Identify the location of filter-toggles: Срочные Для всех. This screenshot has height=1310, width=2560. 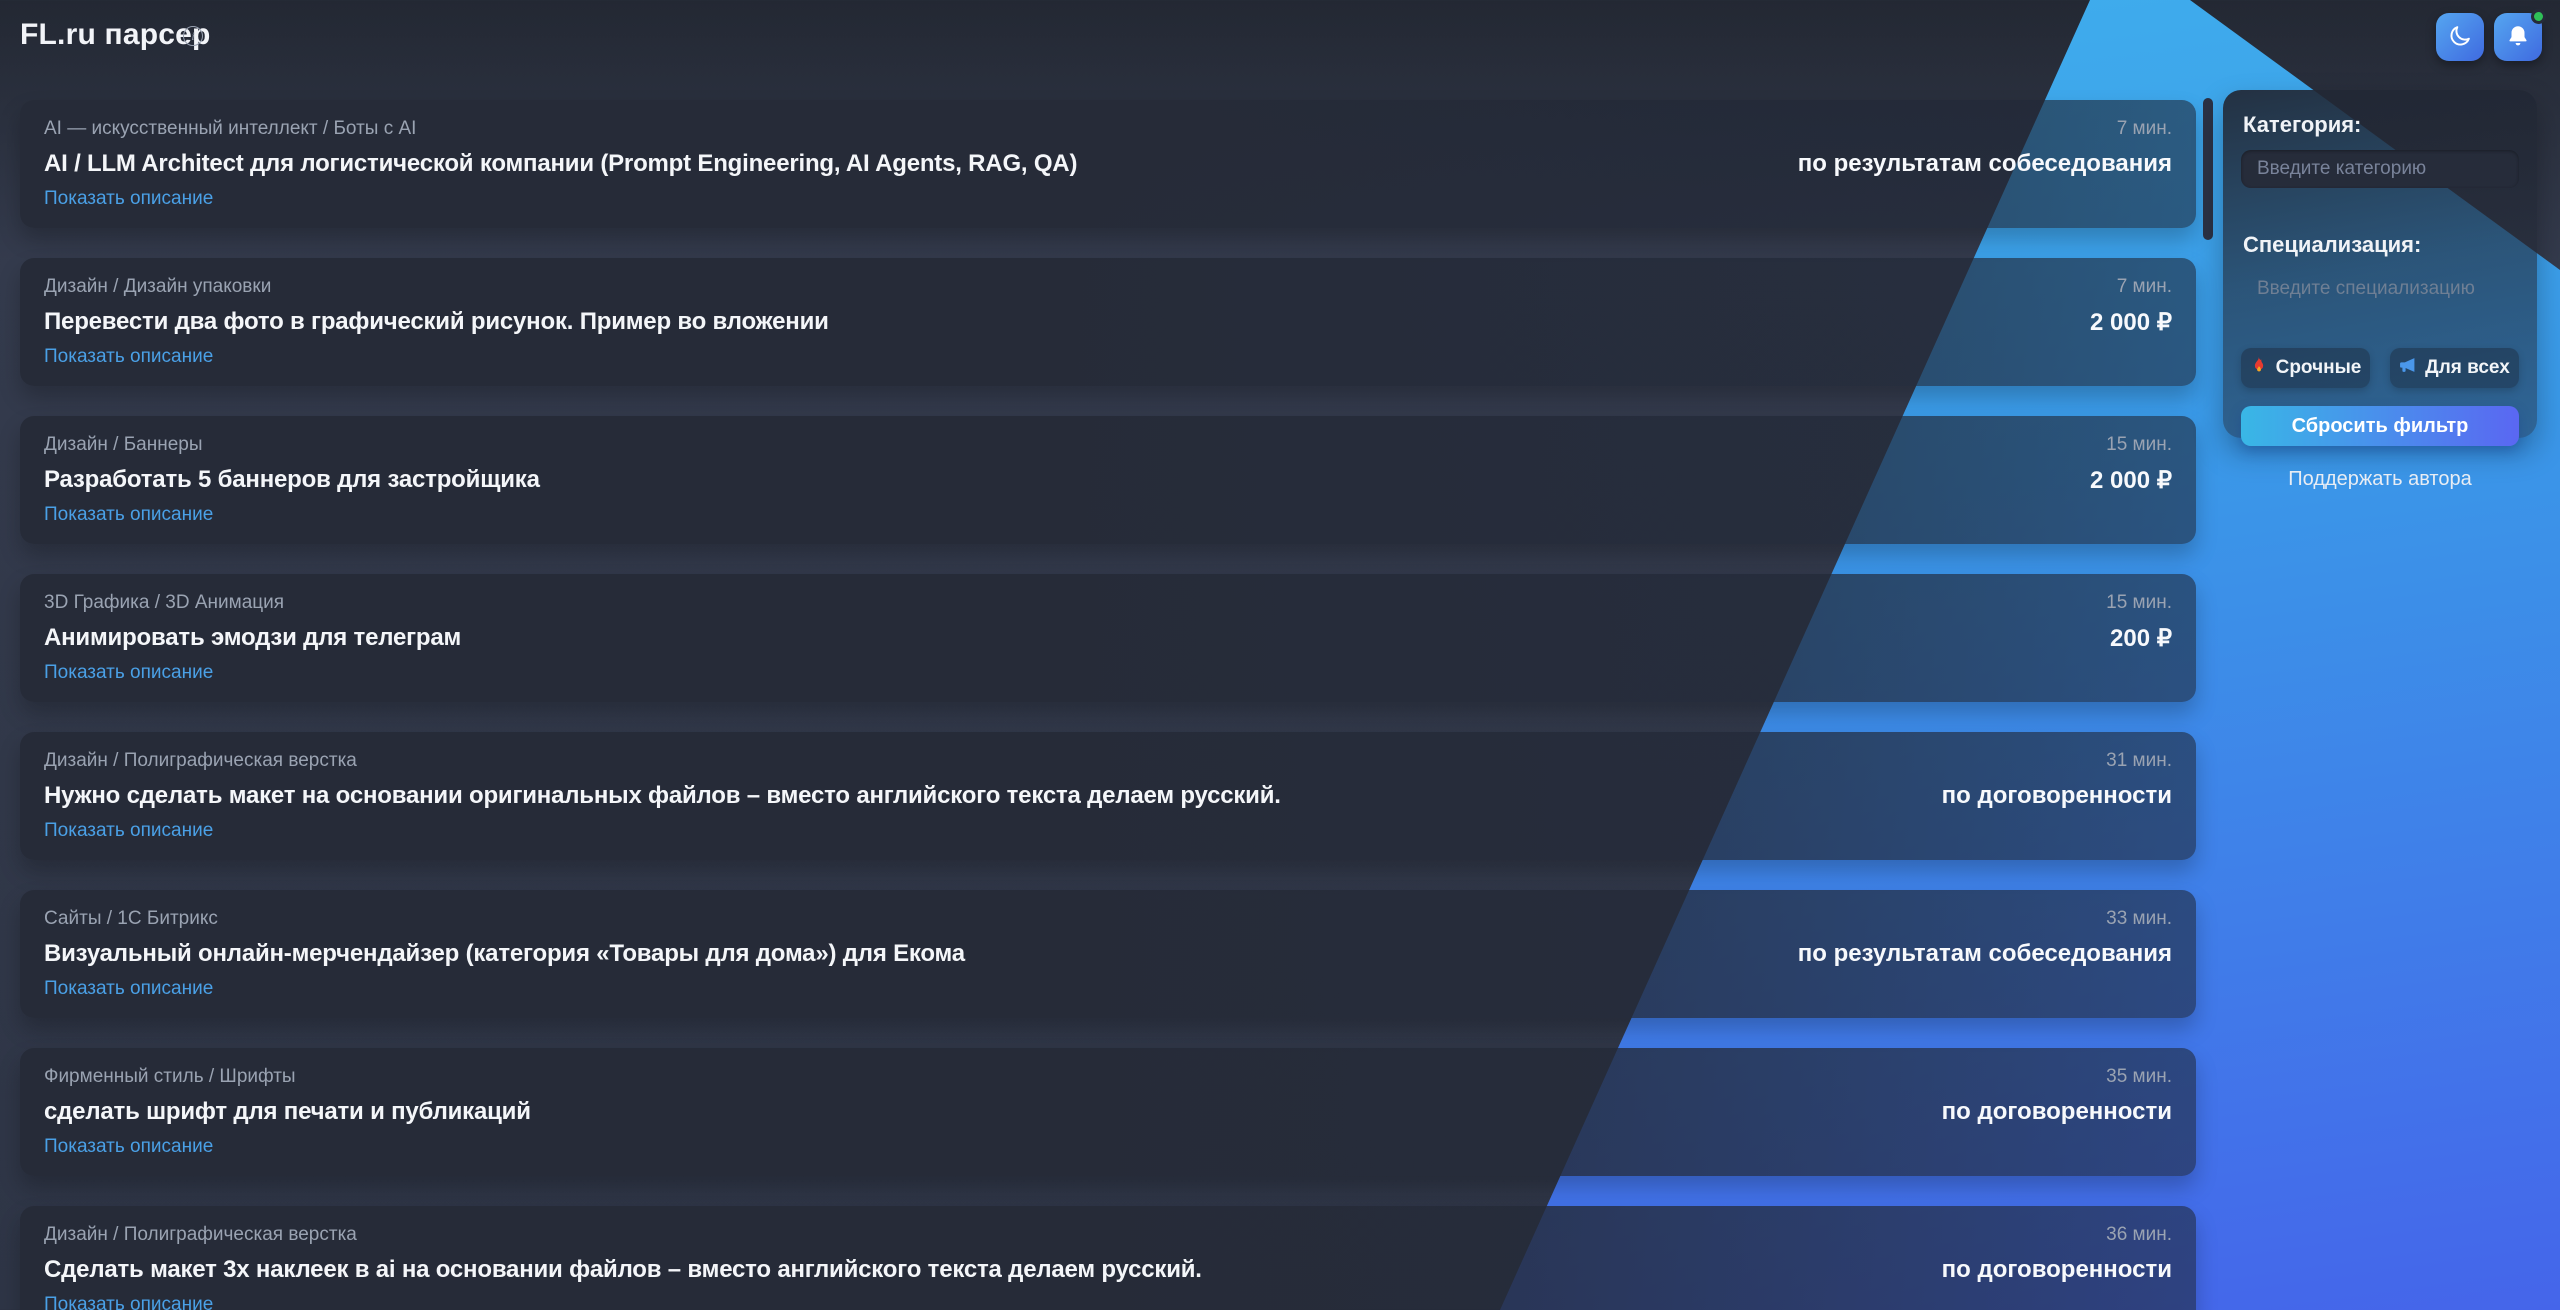
(2380, 368).